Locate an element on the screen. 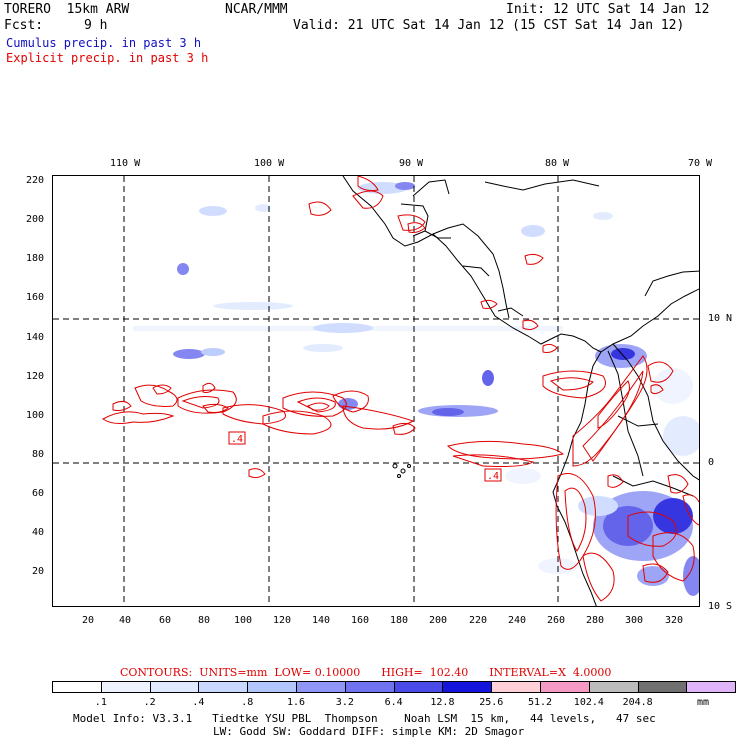 The width and height of the screenshot is (740, 740). lon-label-80w: 80 W is located at coordinates (557, 163).